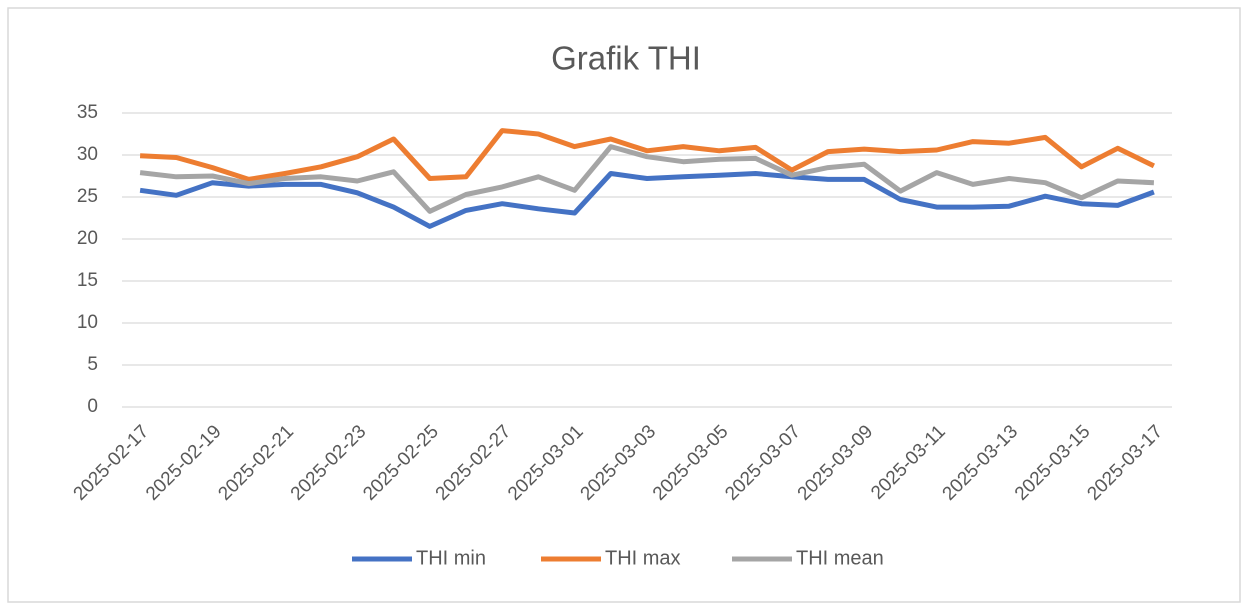 This screenshot has height=603, width=1241. I want to click on y-tick-label: 30, so click(87, 154).